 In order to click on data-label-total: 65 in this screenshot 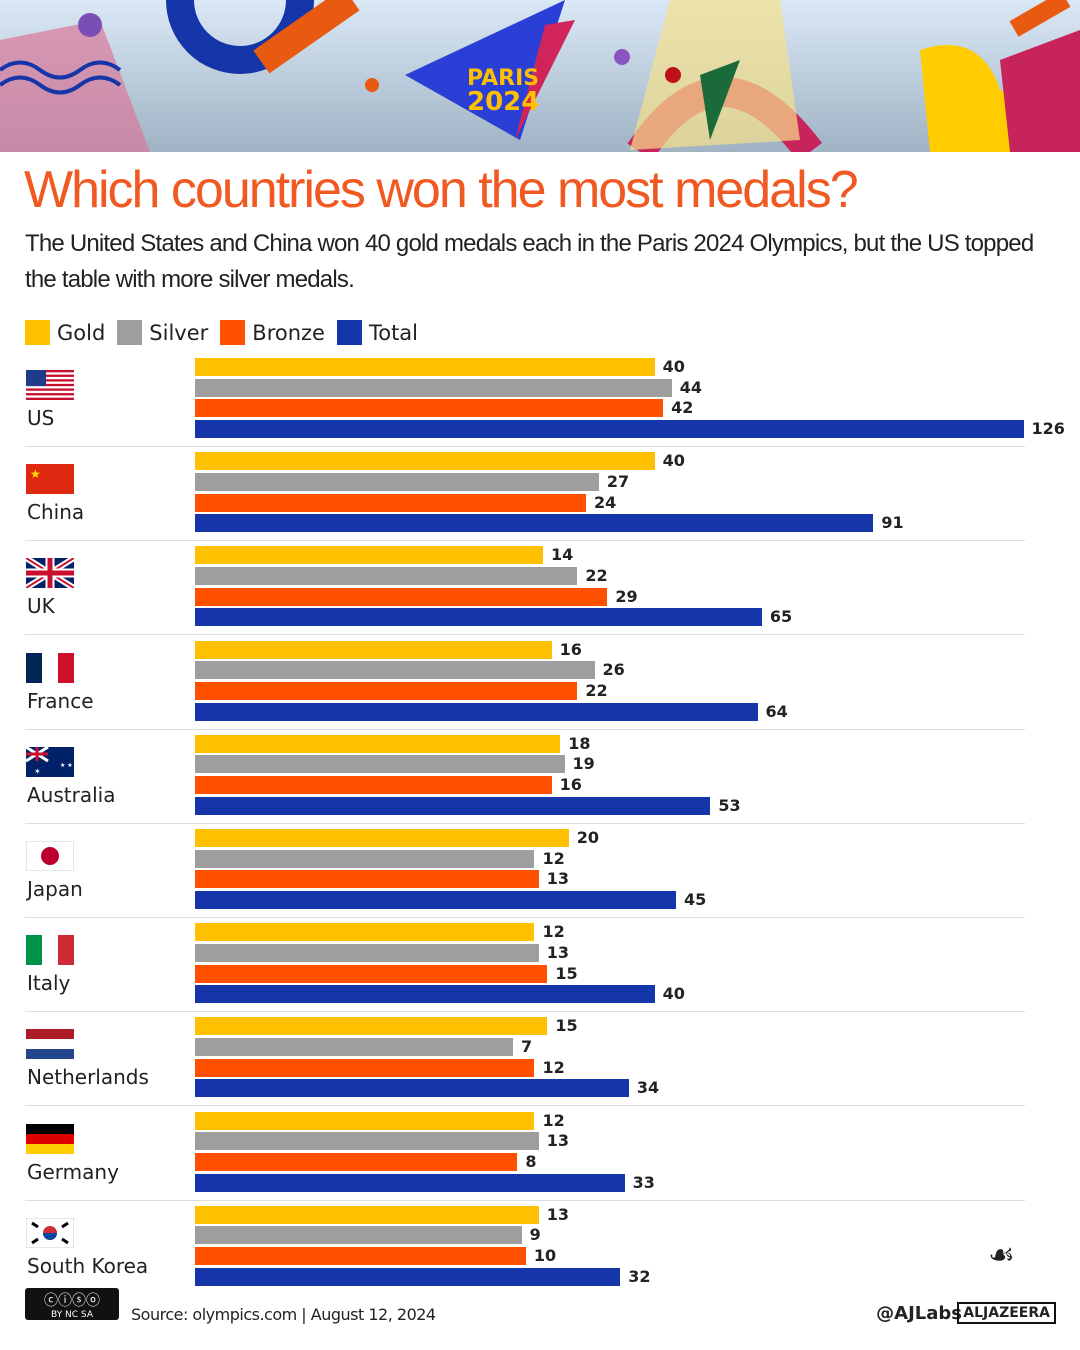, I will do `click(781, 617)`.